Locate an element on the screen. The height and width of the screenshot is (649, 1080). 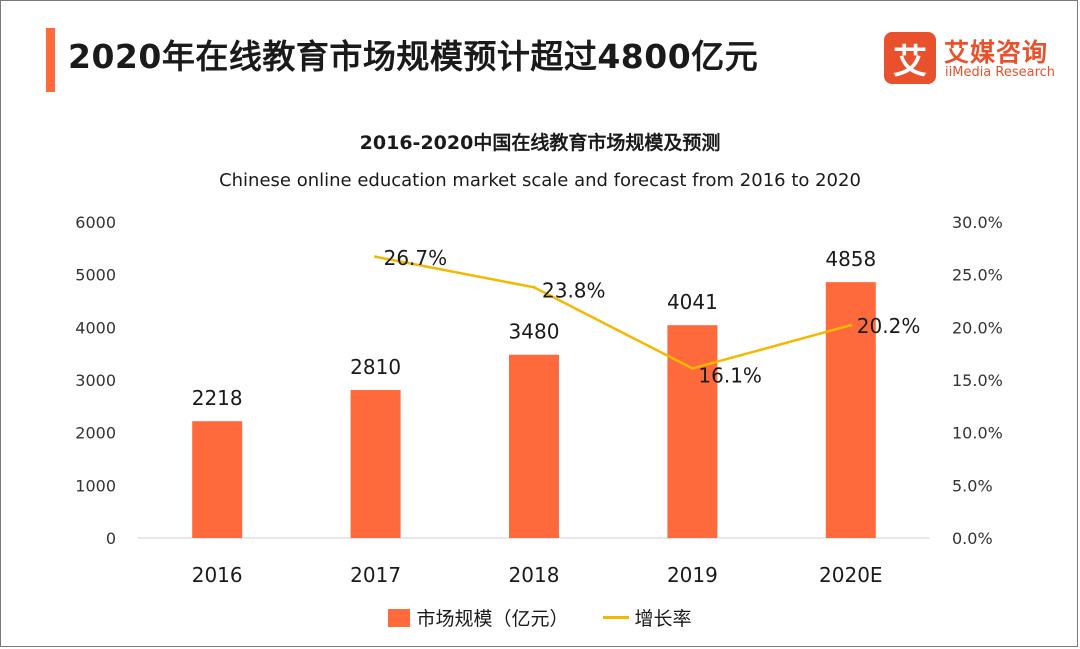
bar-value-label: 2218 is located at coordinates (217, 398).